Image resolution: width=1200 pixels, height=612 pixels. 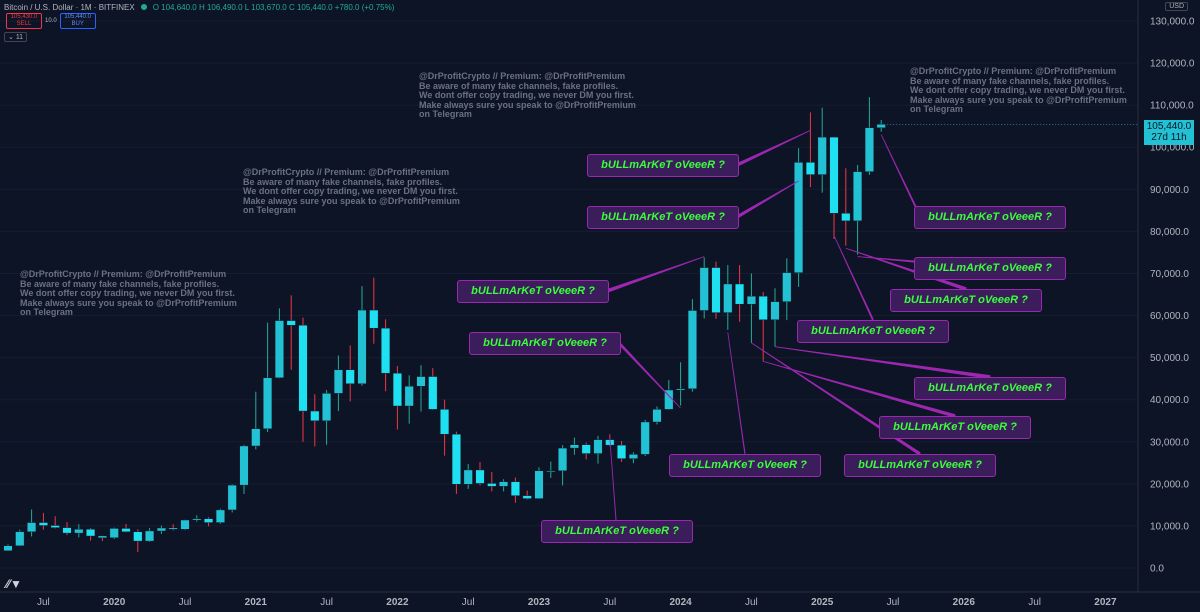 I want to click on trade-buttons: 105,430.0 SELL 10.0 105,440.0 BUY, so click(x=51, y=21).